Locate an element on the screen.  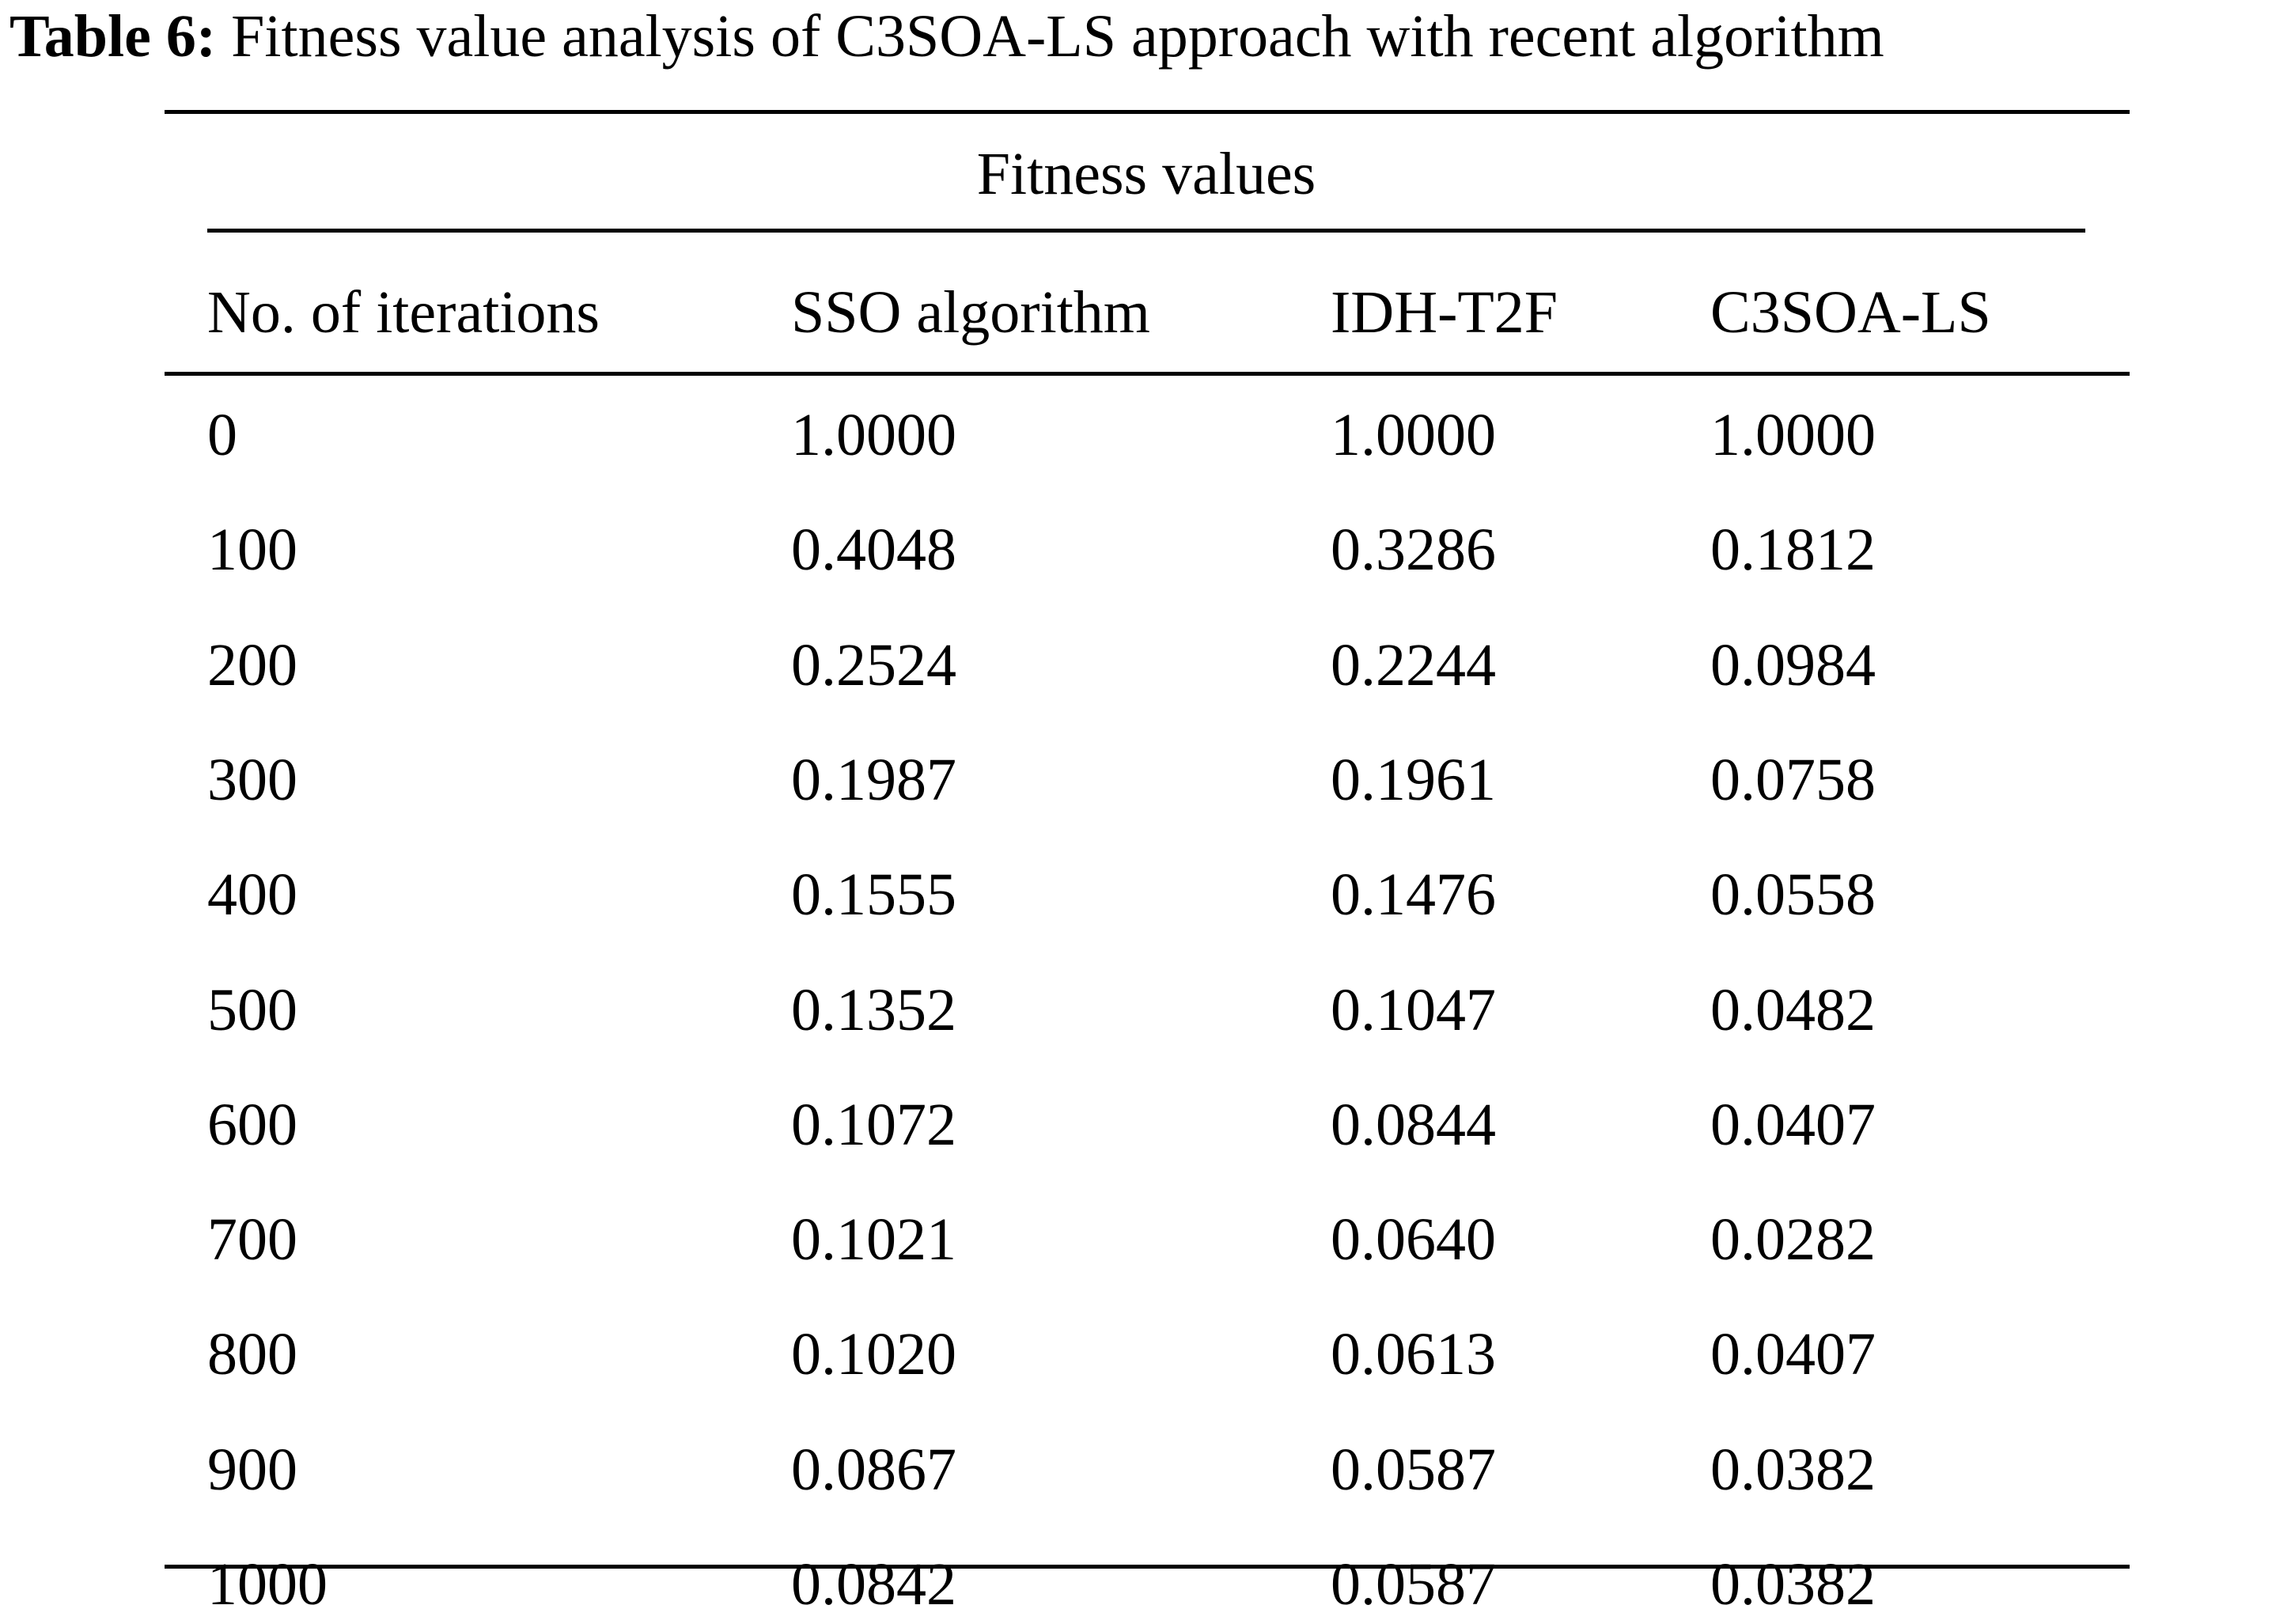
cell-c3soa-ls: 0.1812 is located at coordinates (1793, 550).